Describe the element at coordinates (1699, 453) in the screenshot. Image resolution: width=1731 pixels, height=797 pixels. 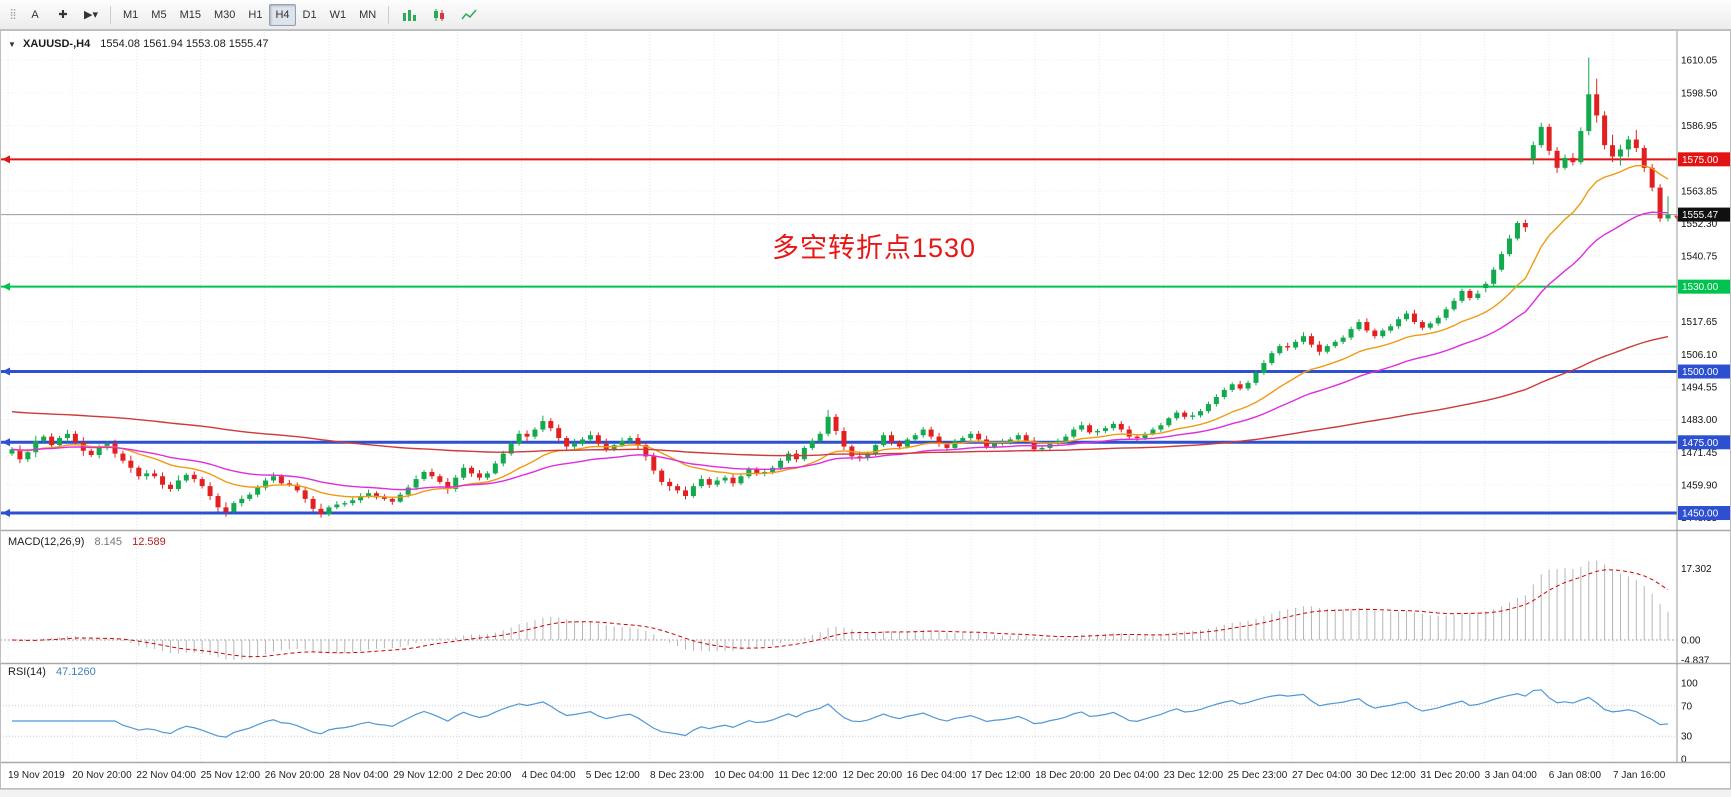
I see `price-axis-label: 1471.45` at that location.